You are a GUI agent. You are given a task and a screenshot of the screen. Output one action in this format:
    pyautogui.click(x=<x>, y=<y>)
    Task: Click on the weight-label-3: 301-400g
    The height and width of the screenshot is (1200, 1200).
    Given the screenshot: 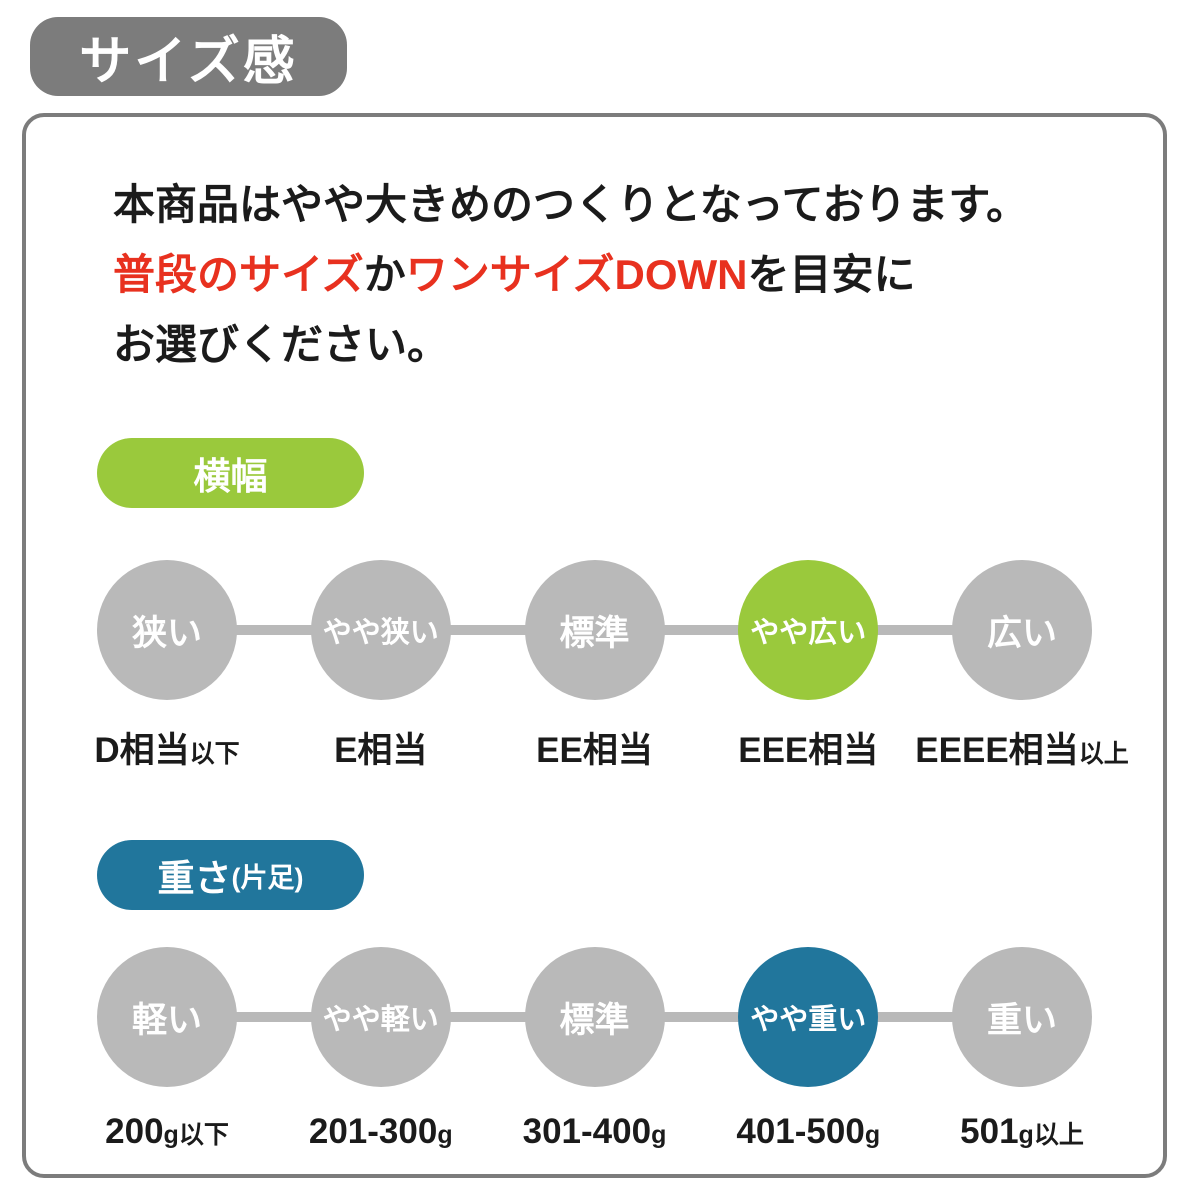 What is the action you would take?
    pyautogui.click(x=594, y=1131)
    